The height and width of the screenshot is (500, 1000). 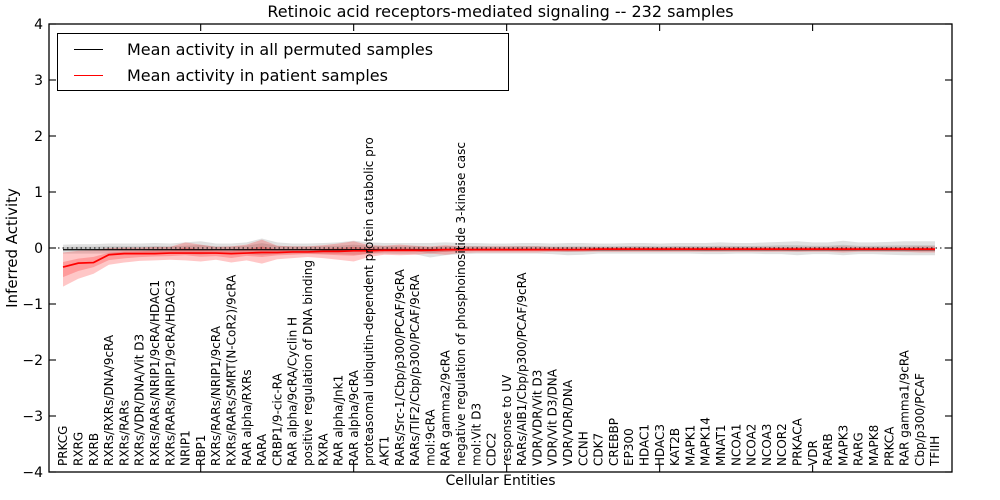 I want to click on x-tick-label: NCOR2, so click(x=782, y=444).